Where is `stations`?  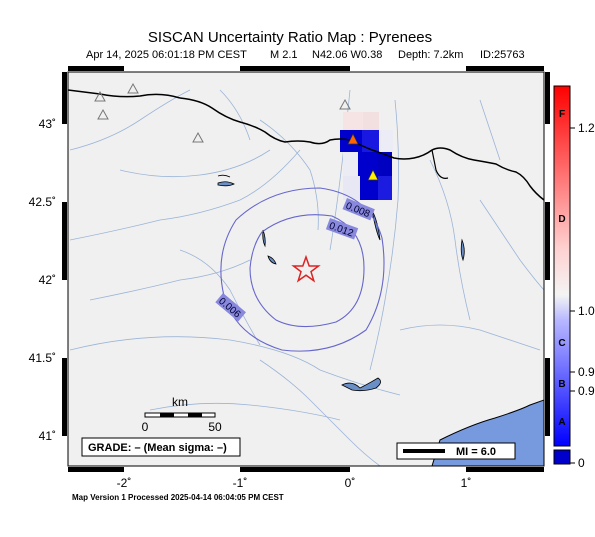
stations is located at coordinates (222, 112).